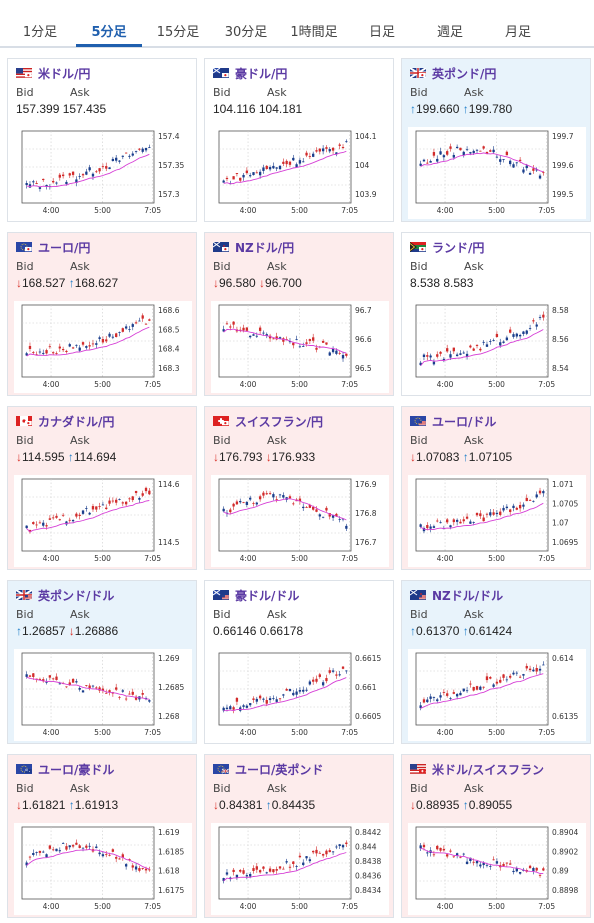 Image resolution: width=594 pixels, height=923 pixels. I want to click on mini-chart: 96.7 96.6 96.5 4:00 5:00 7:05, so click(300, 347).